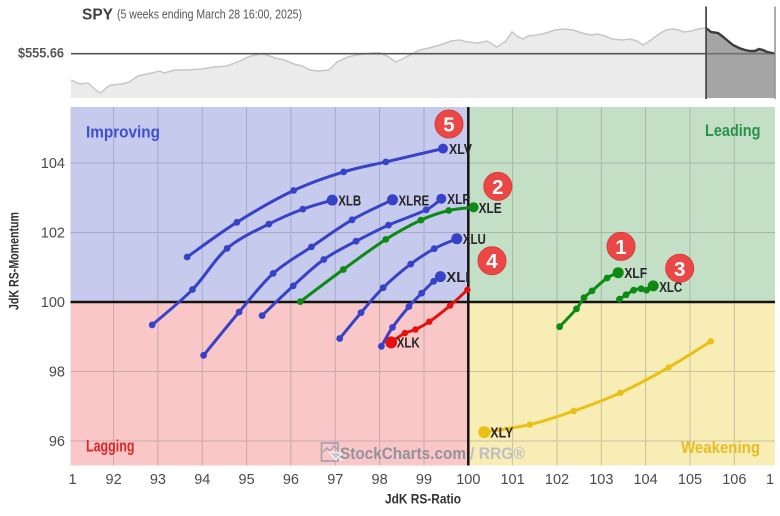  Describe the element at coordinates (408, 343) in the screenshot. I see `svg-text: XLK` at that location.